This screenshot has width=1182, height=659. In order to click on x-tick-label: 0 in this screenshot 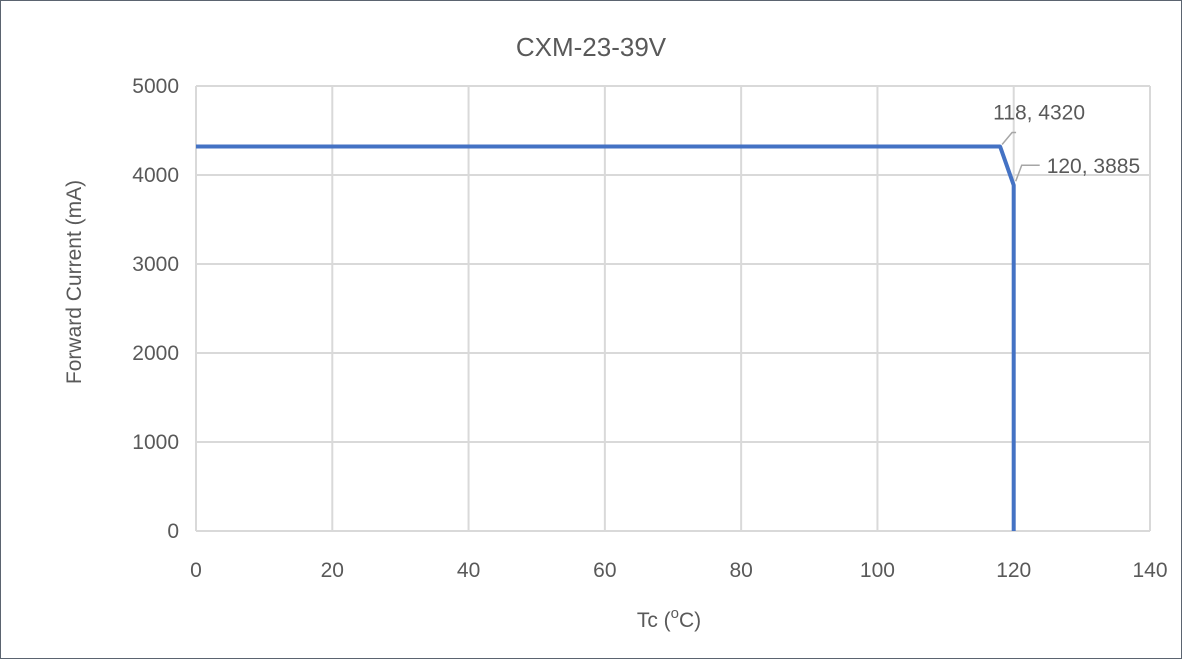, I will do `click(196, 570)`.